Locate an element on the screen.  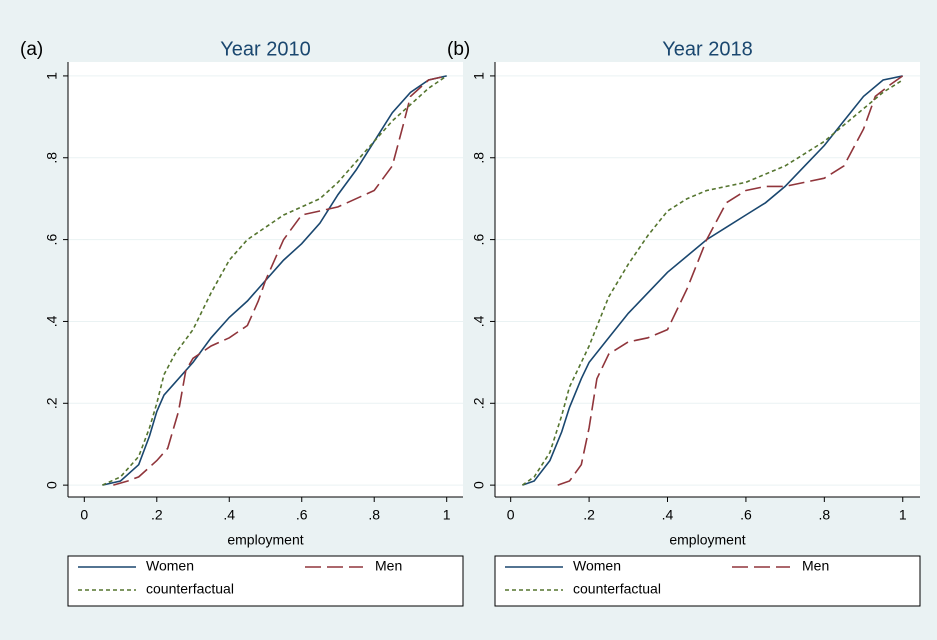
panel-label: (b) is located at coordinates (458, 49).